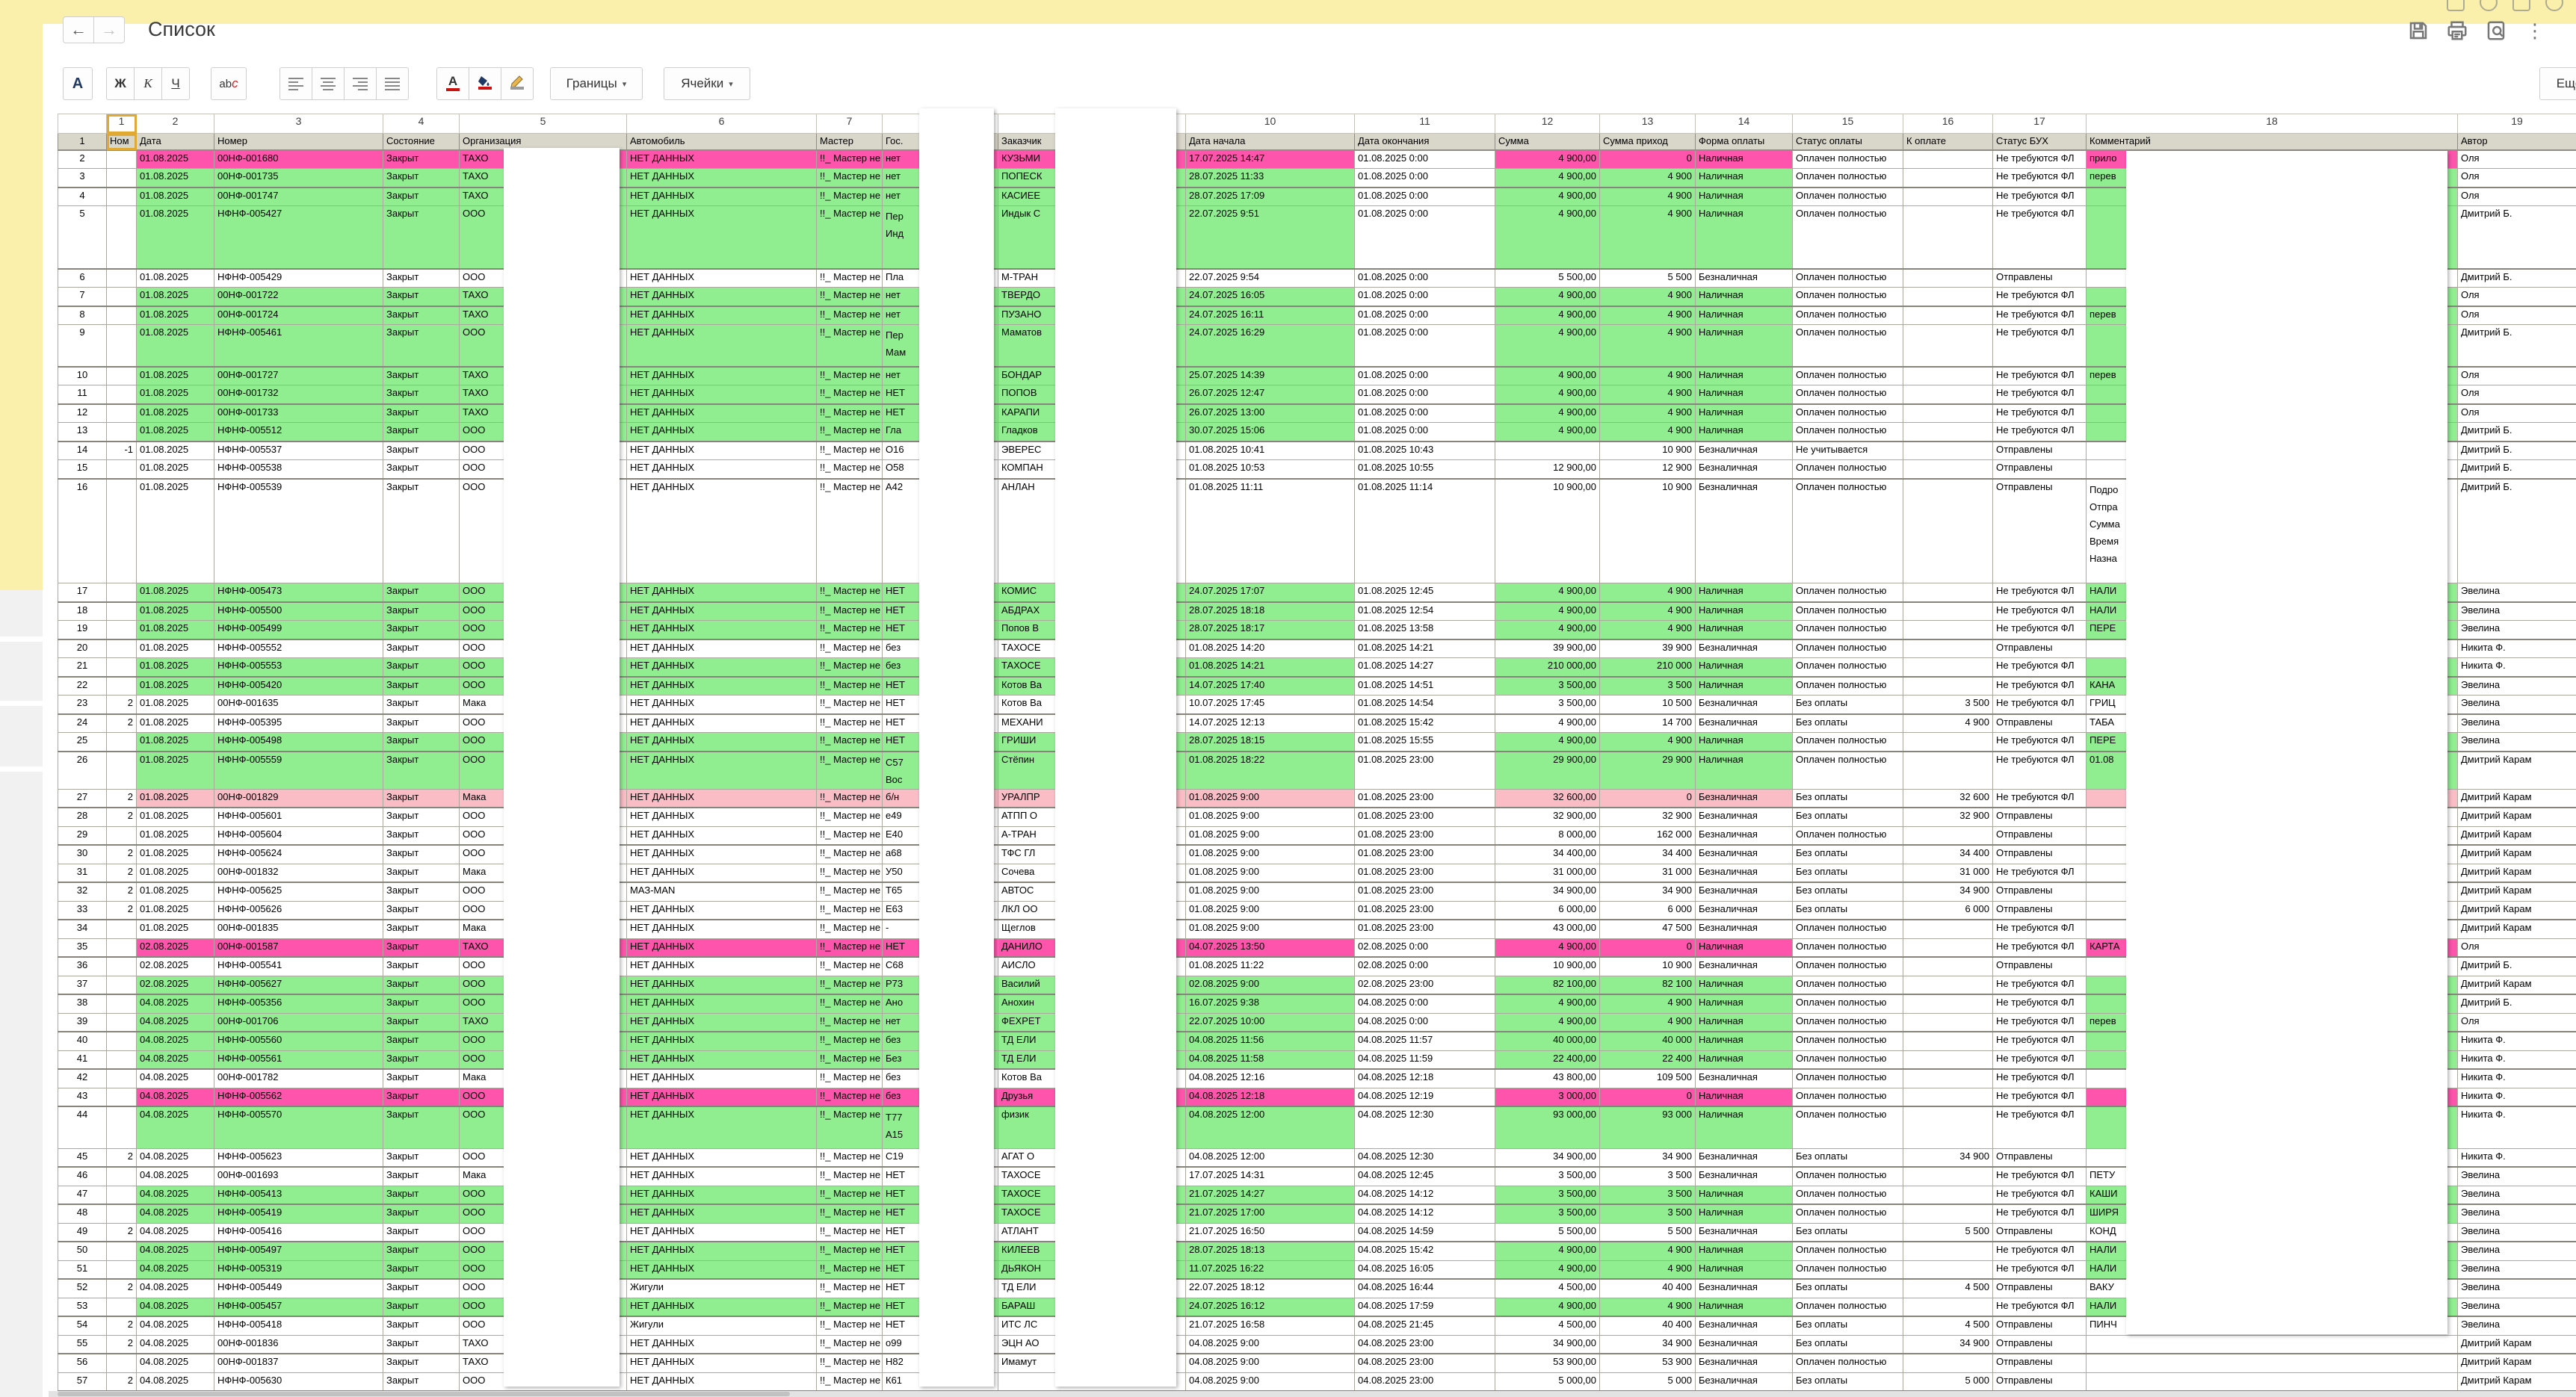 The image size is (2576, 1397). Describe the element at coordinates (83, 705) in the screenshot. I see `row-number: 23` at that location.